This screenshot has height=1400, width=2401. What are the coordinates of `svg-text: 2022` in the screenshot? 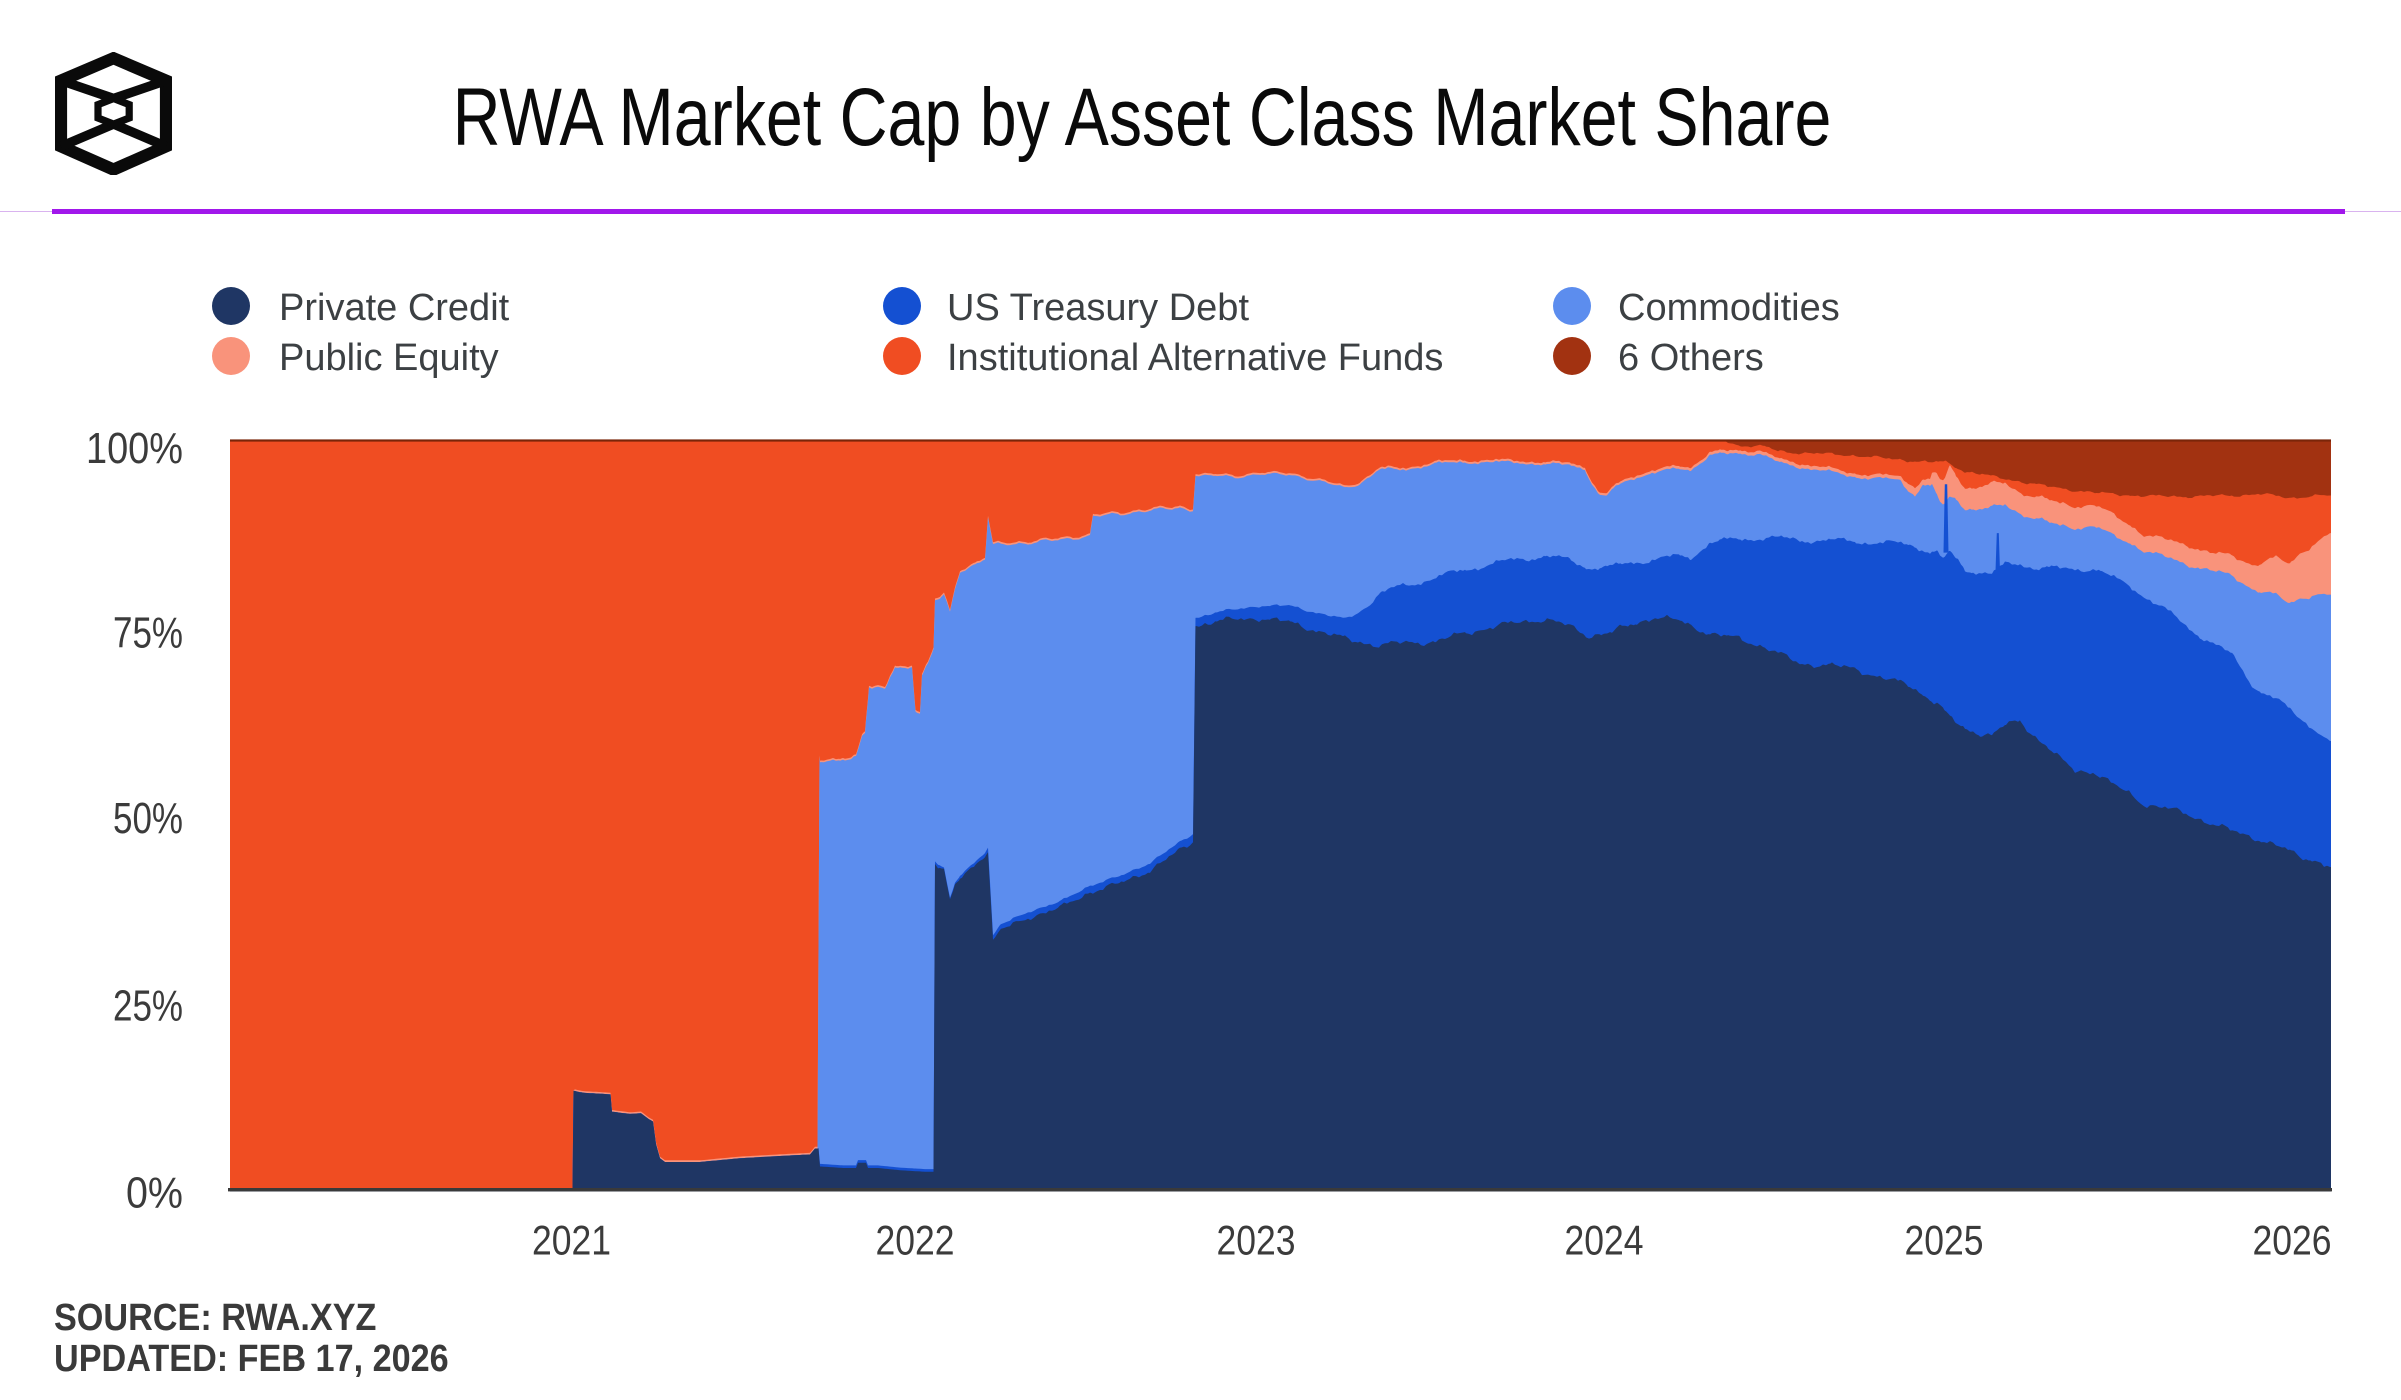 It's located at (915, 1240).